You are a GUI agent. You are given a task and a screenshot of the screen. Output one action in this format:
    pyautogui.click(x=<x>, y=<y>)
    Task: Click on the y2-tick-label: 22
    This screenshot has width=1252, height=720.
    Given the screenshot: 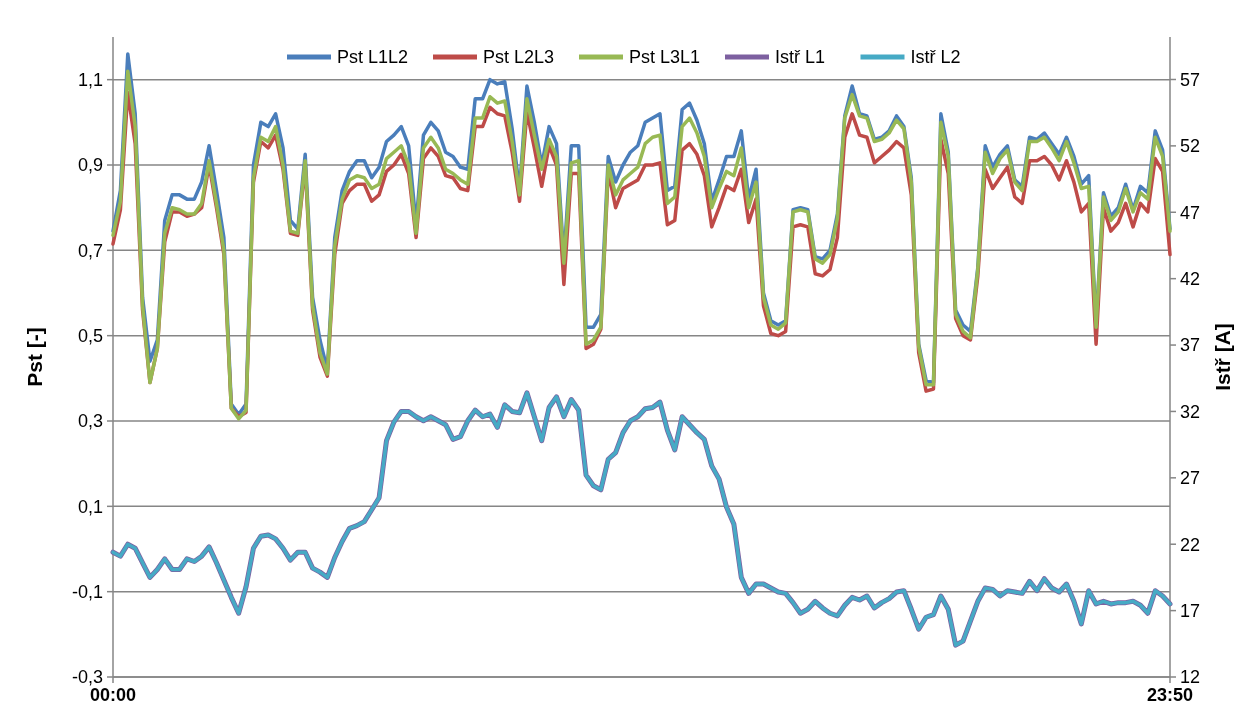 What is the action you would take?
    pyautogui.click(x=1190, y=544)
    